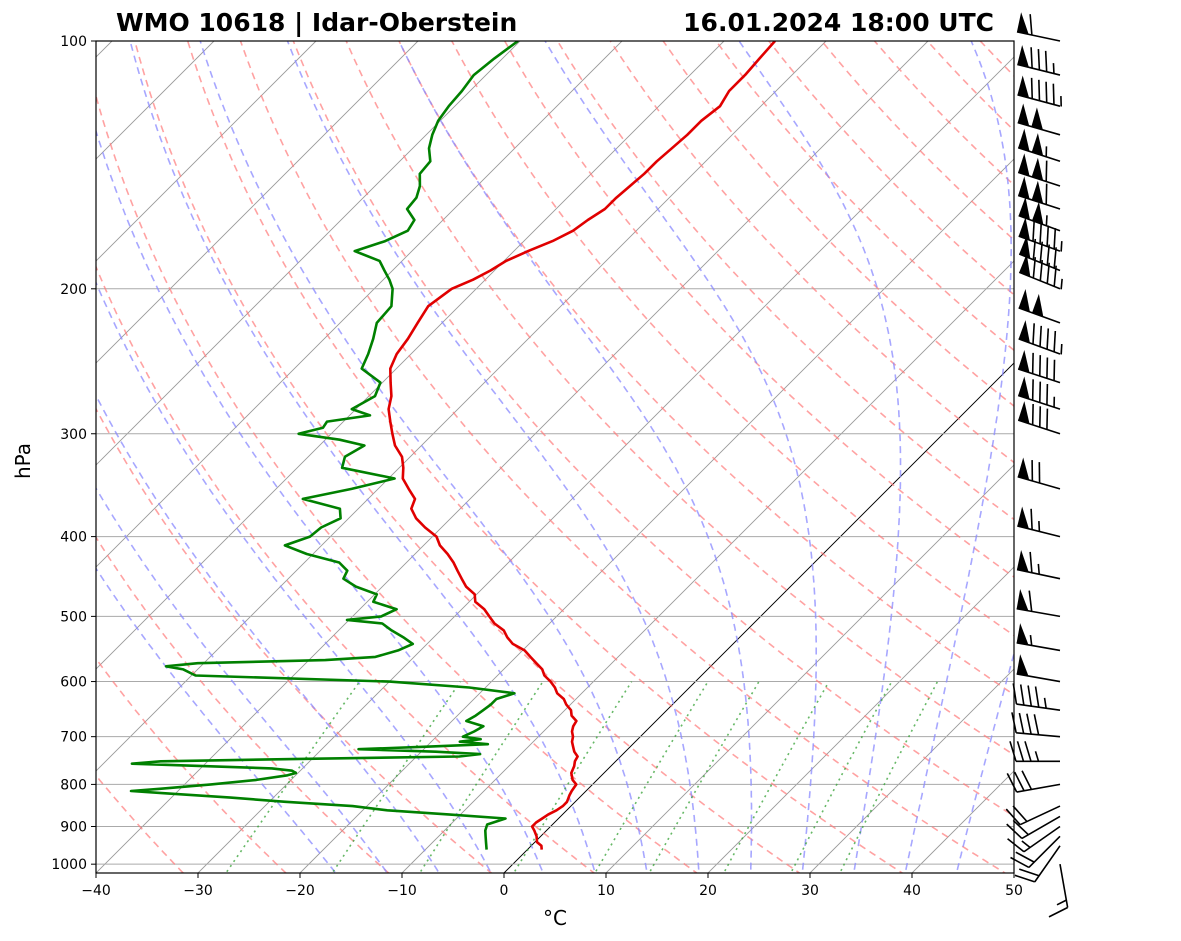  What do you see at coordinates (198, 891) in the screenshot?
I see `x-tick-label: −30` at bounding box center [198, 891].